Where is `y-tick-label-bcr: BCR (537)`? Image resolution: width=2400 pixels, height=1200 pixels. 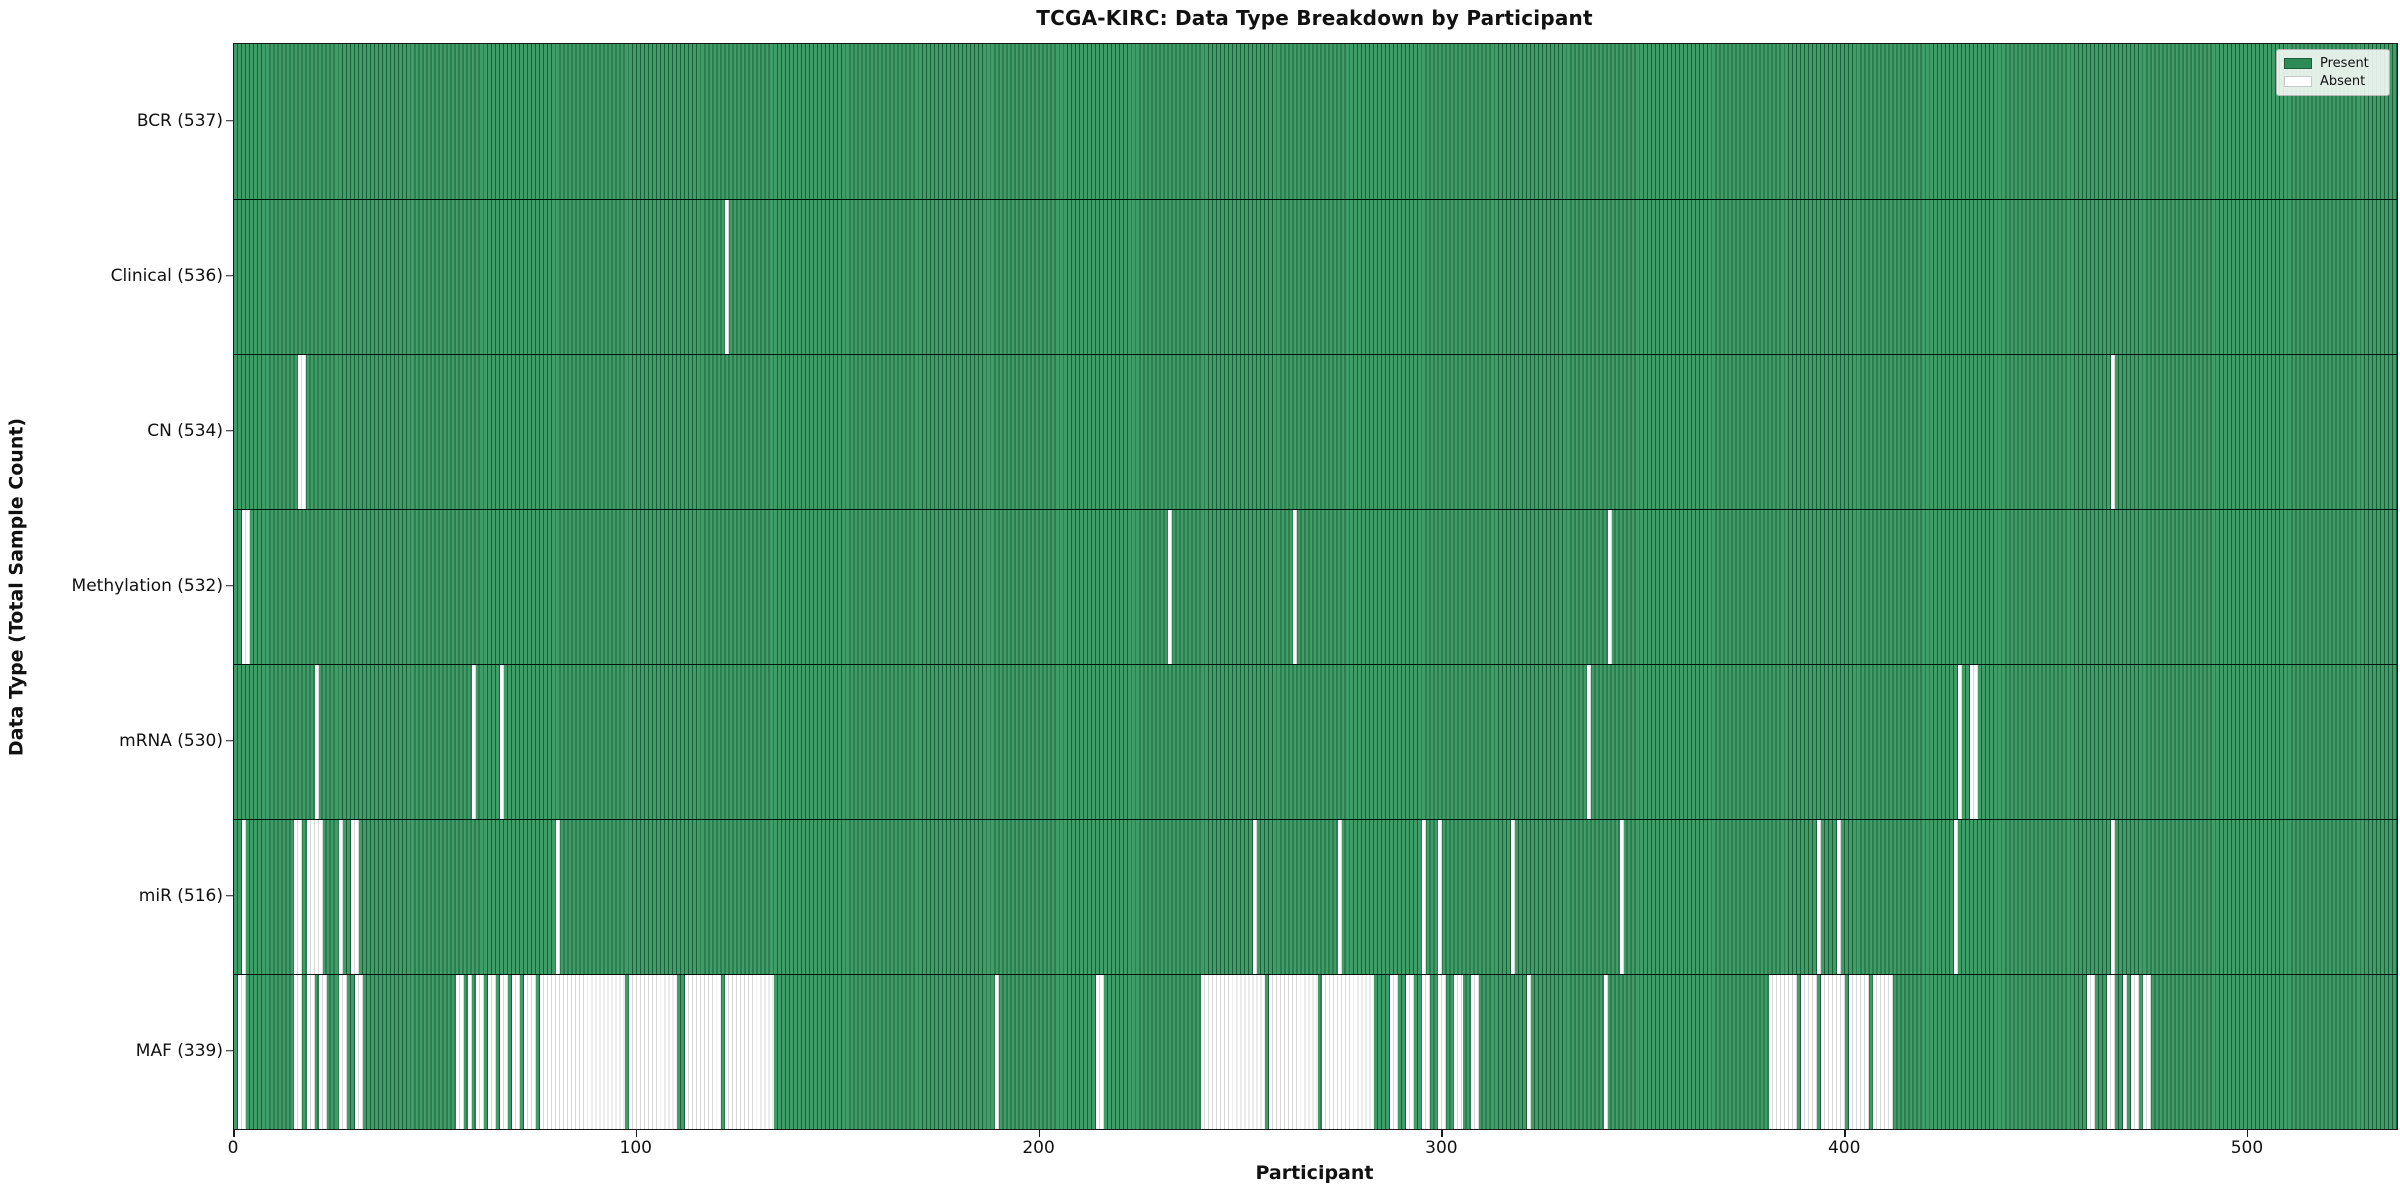
y-tick-label-bcr: BCR (537) is located at coordinates (179, 120).